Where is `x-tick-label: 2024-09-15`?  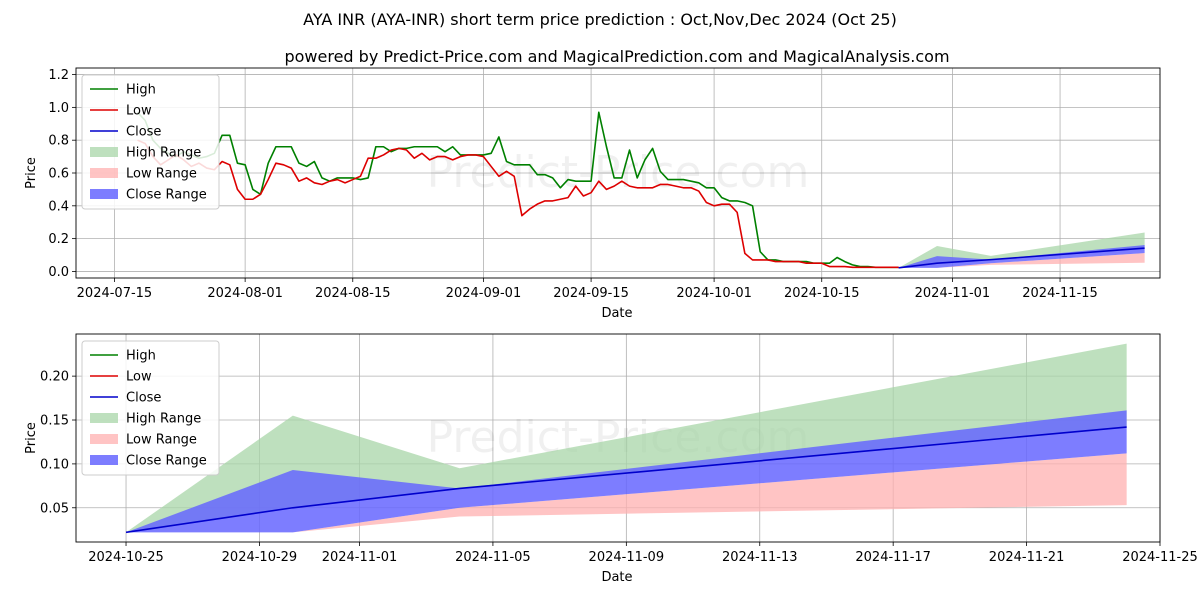 x-tick-label: 2024-09-15 is located at coordinates (591, 293).